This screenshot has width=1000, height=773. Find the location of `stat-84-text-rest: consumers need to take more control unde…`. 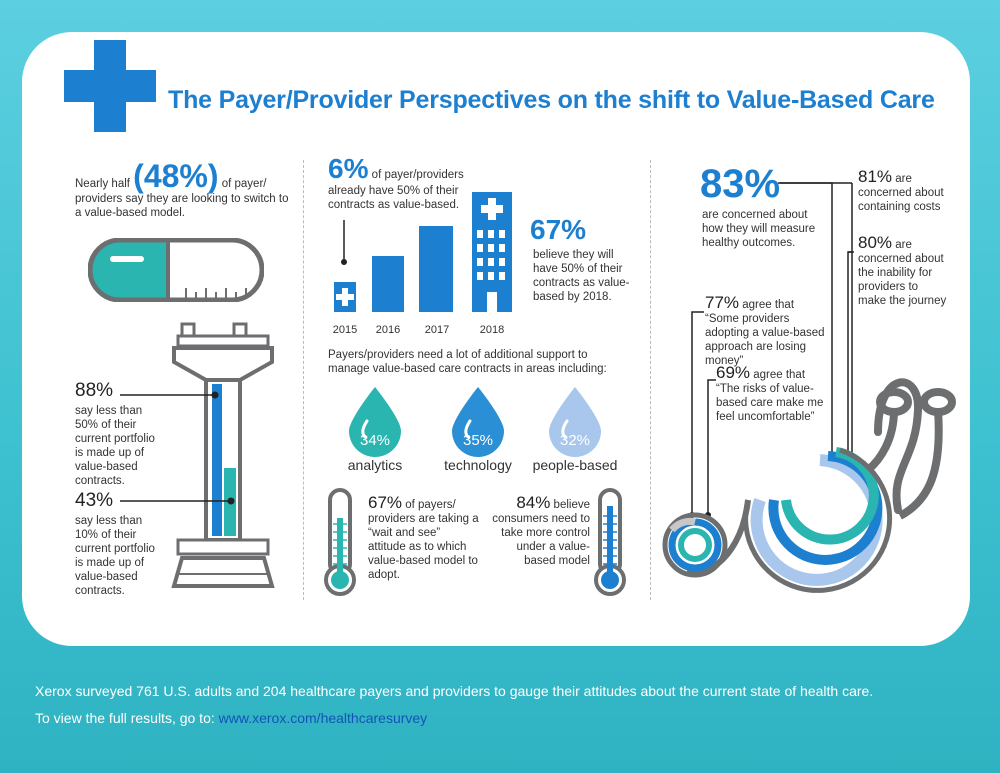

stat-84-text-rest: consumers need to take more control unde… is located at coordinates (541, 540).